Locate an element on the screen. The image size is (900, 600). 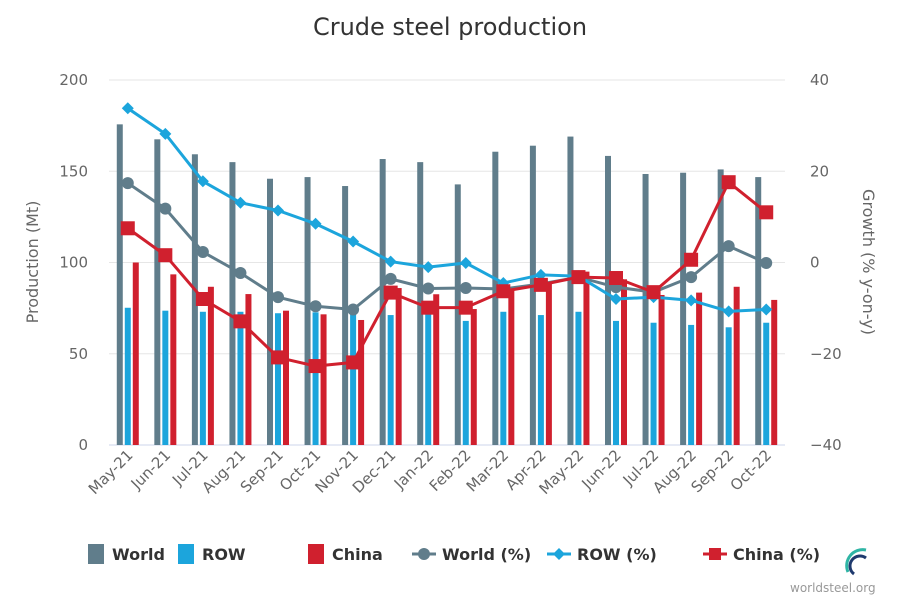
y-tick-label: 200 is located at coordinates (73, 80).